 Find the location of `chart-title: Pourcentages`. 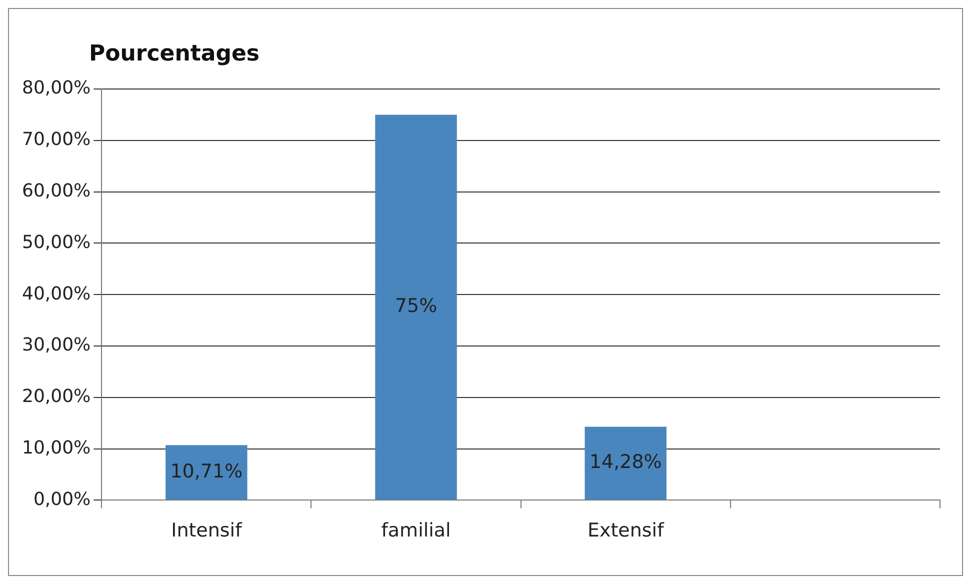

chart-title: Pourcentages is located at coordinates (174, 54).